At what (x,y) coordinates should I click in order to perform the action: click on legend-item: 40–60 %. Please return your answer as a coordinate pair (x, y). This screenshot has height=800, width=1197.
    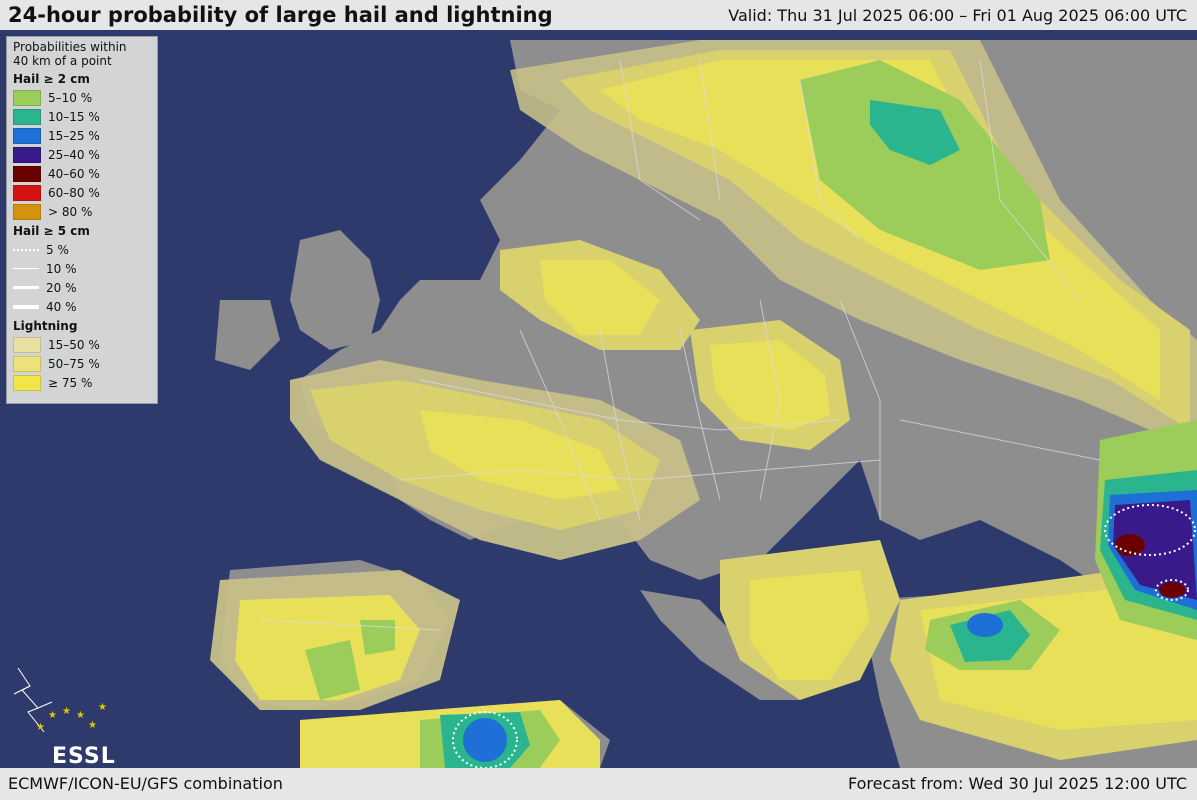
    Looking at the image, I should click on (82, 173).